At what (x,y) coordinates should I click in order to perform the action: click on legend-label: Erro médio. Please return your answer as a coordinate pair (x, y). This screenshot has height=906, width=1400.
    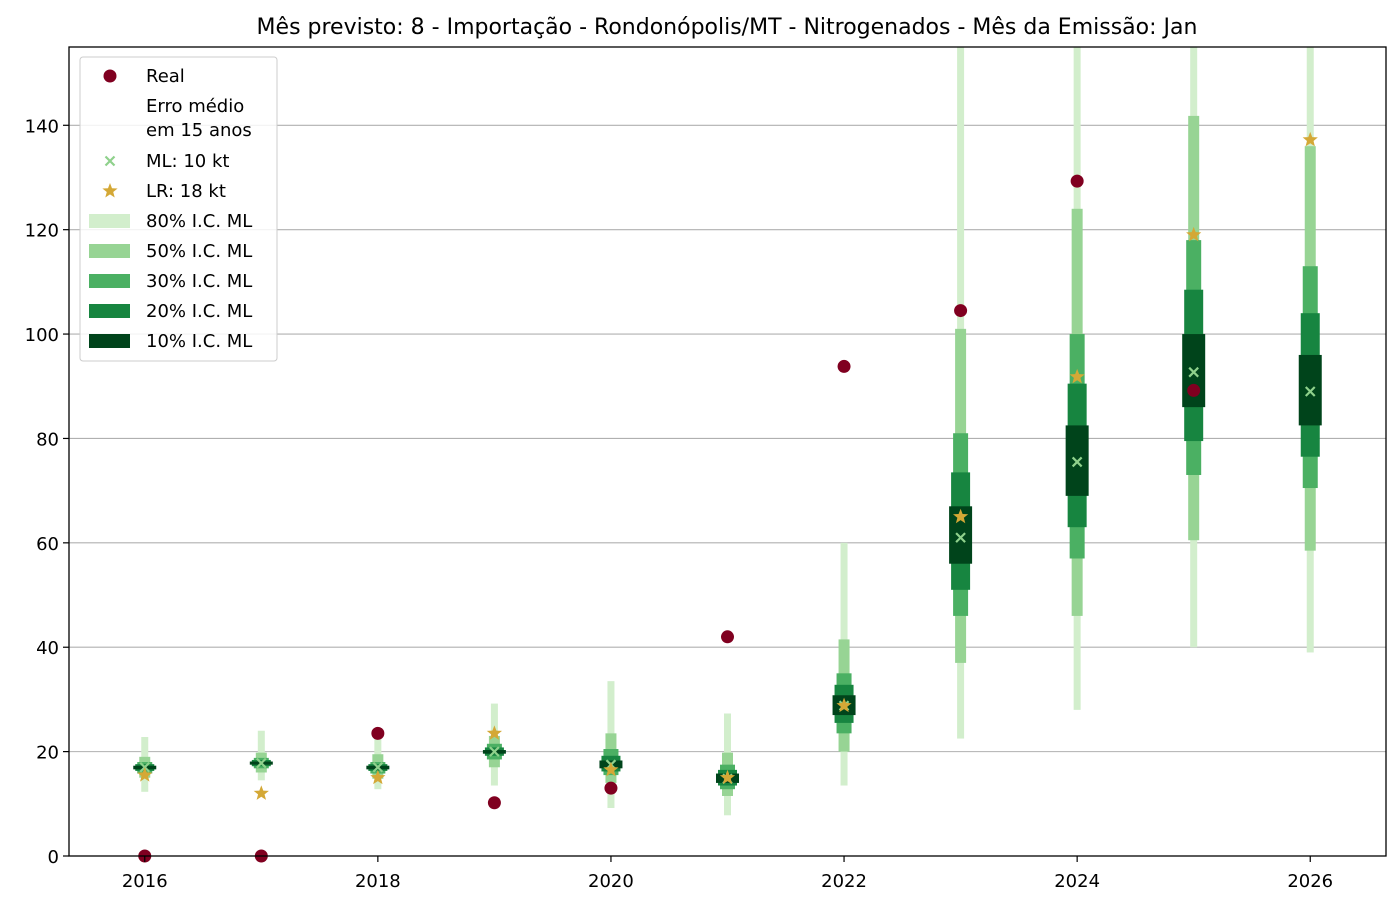
    Looking at the image, I should click on (195, 106).